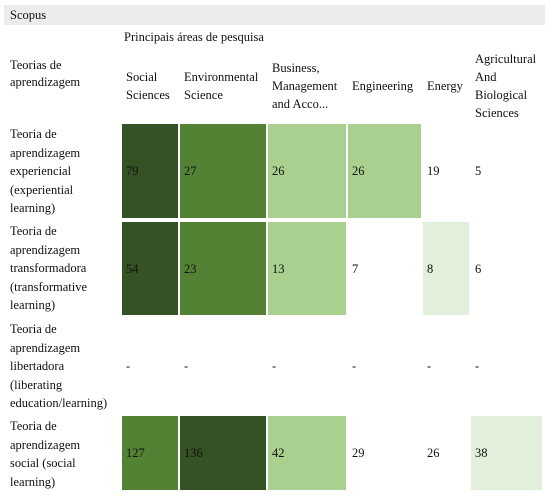 The width and height of the screenshot is (549, 497). I want to click on table-cell: 7, so click(384, 268).